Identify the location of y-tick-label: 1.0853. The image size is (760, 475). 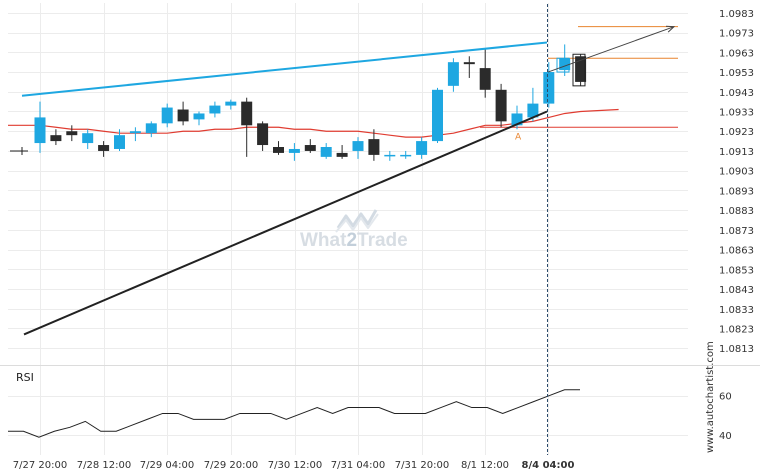
(736, 270).